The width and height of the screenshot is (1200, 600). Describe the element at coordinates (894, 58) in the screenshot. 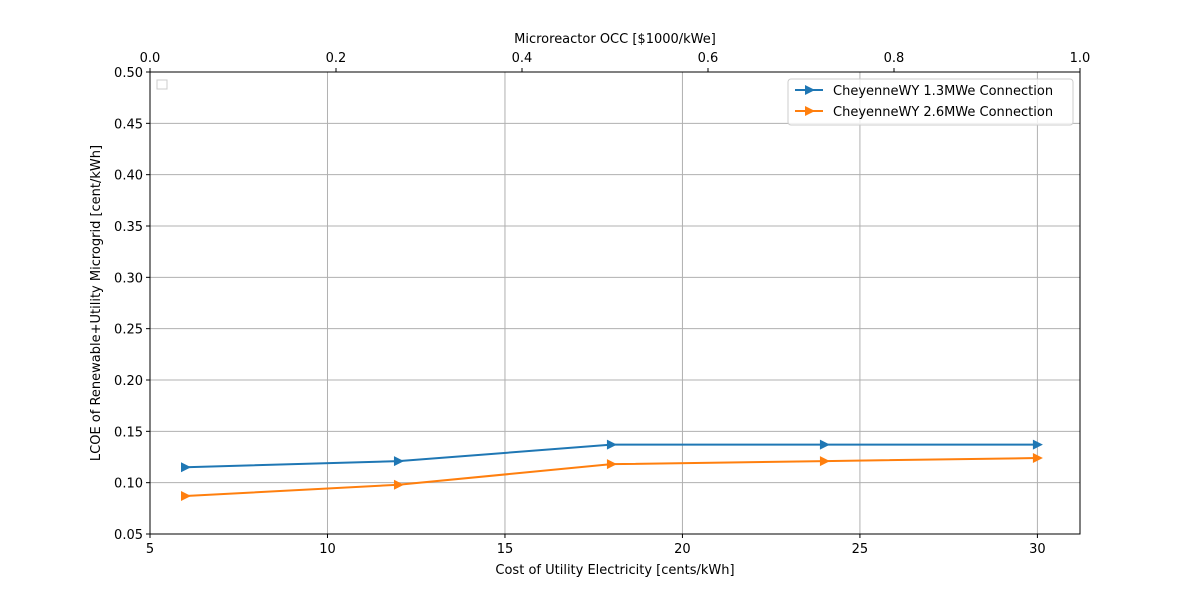

I see `top-tick-label: 0.8` at that location.